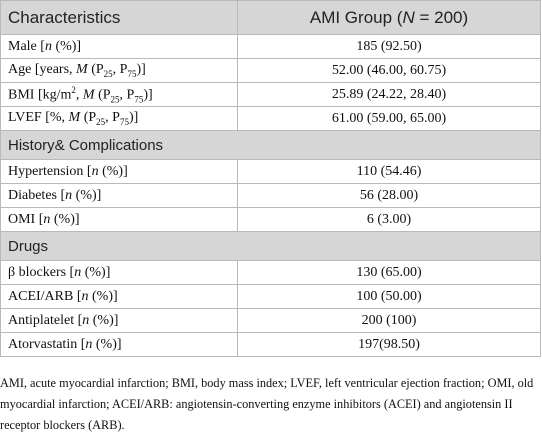 The width and height of the screenshot is (542, 444). Describe the element at coordinates (26, 46) in the screenshot. I see `text: Male [` at that location.